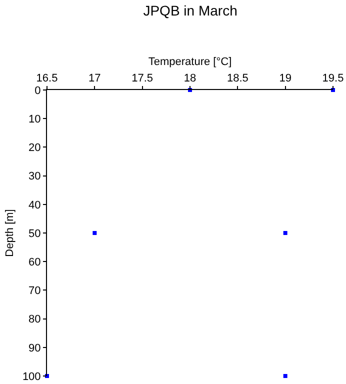 Image resolution: width=346 pixels, height=384 pixels. What do you see at coordinates (190, 78) in the screenshot?
I see `x-tick-label: 18` at bounding box center [190, 78].